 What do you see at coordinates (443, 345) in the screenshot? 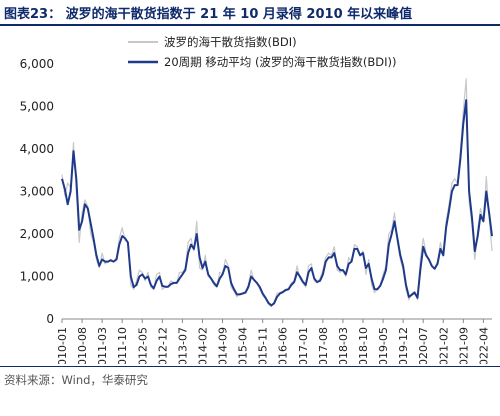
I see `x-tick-label: 2021-02` at bounding box center [443, 345].